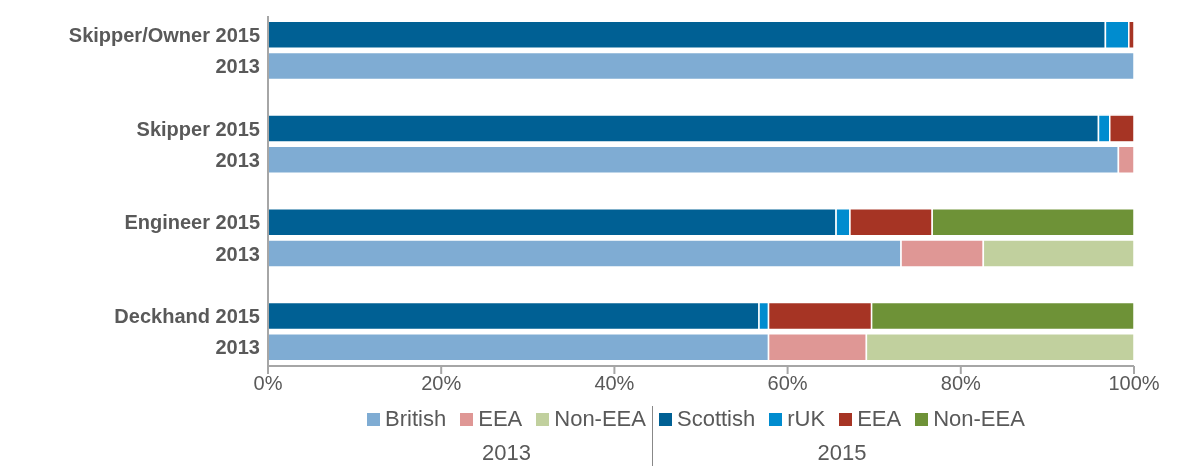 This screenshot has height=473, width=1178. Describe the element at coordinates (507, 453) in the screenshot. I see `text: 2013` at that location.